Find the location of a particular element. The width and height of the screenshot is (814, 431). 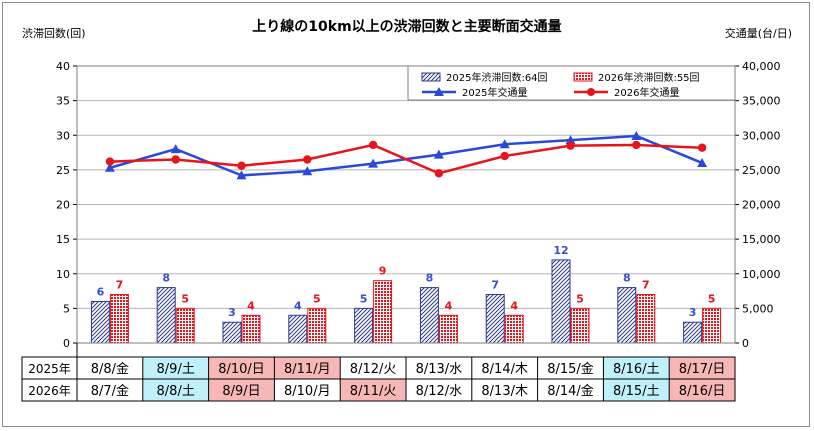

table-cell: 8/8/土 is located at coordinates (176, 391).